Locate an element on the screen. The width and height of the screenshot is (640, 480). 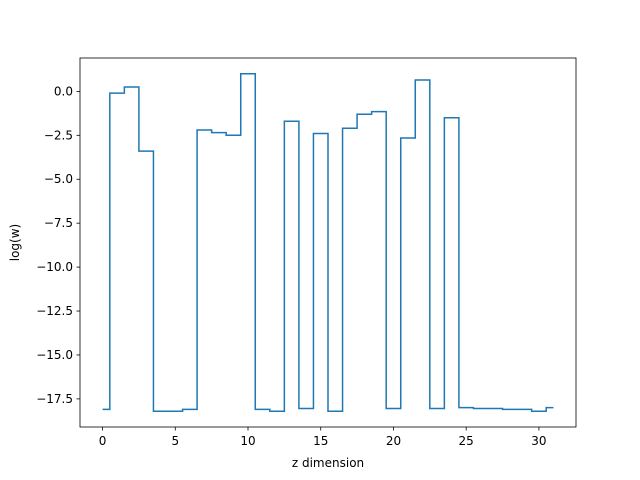
x-tick-label: 25 is located at coordinates (466, 441).